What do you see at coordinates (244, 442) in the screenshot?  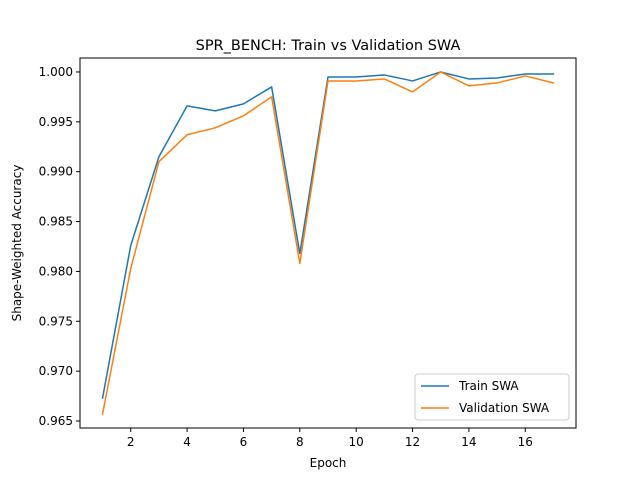 I see `x-tick-label: 6` at bounding box center [244, 442].